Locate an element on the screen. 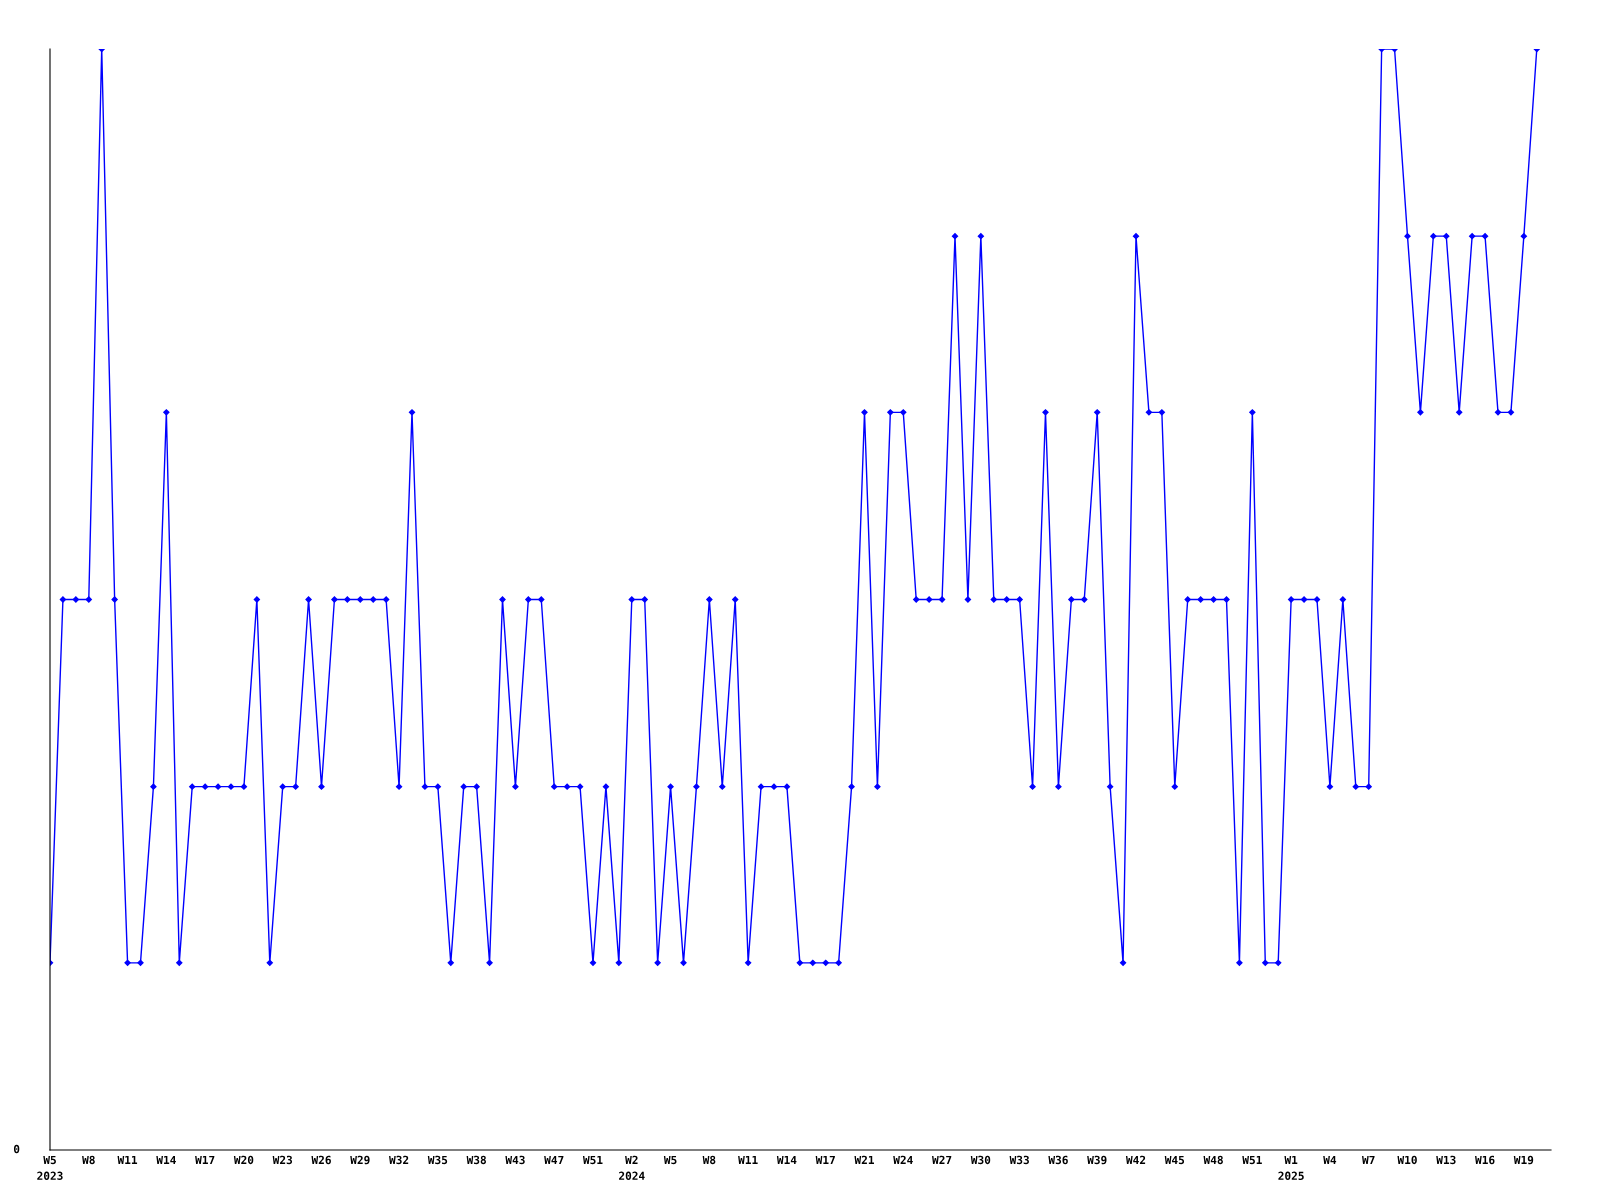 The image size is (1600, 1200). x-tick-label: W16 is located at coordinates (1485, 1160).